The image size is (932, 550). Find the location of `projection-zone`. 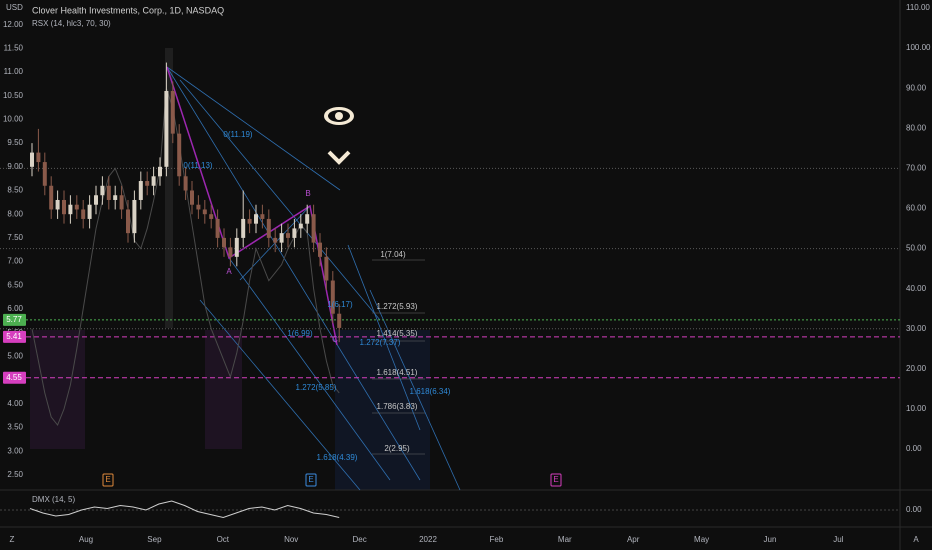

projection-zone is located at coordinates (382, 410).